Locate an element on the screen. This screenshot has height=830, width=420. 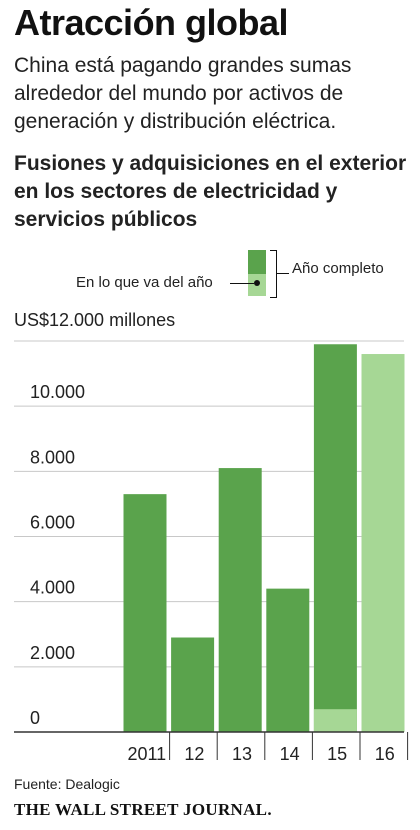
y-tick-label: 8.000 is located at coordinates (52, 457).